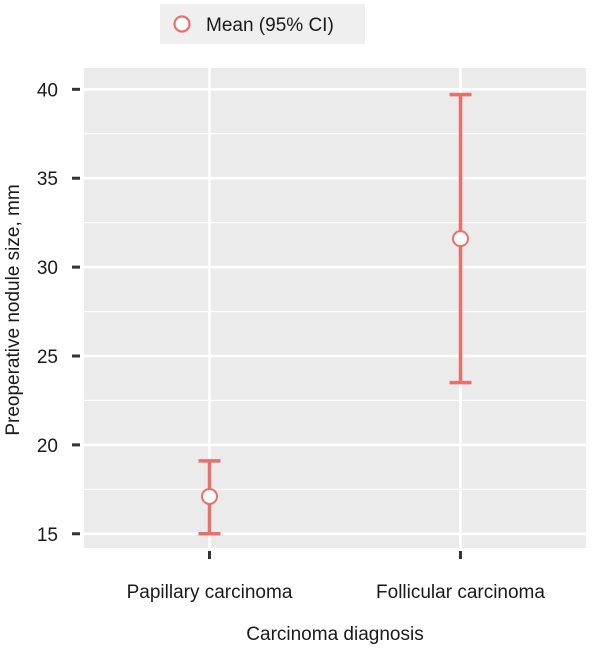  What do you see at coordinates (47, 446) in the screenshot?
I see `y-tick-label: 20` at bounding box center [47, 446].